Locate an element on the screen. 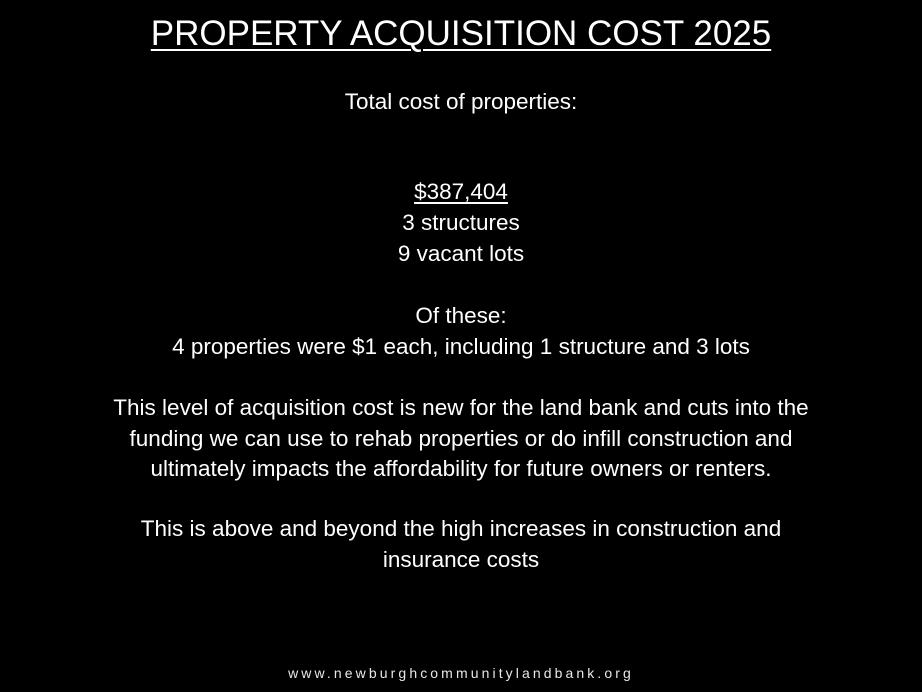  vacant-lots-count: 9 vacant lots is located at coordinates (461, 253).